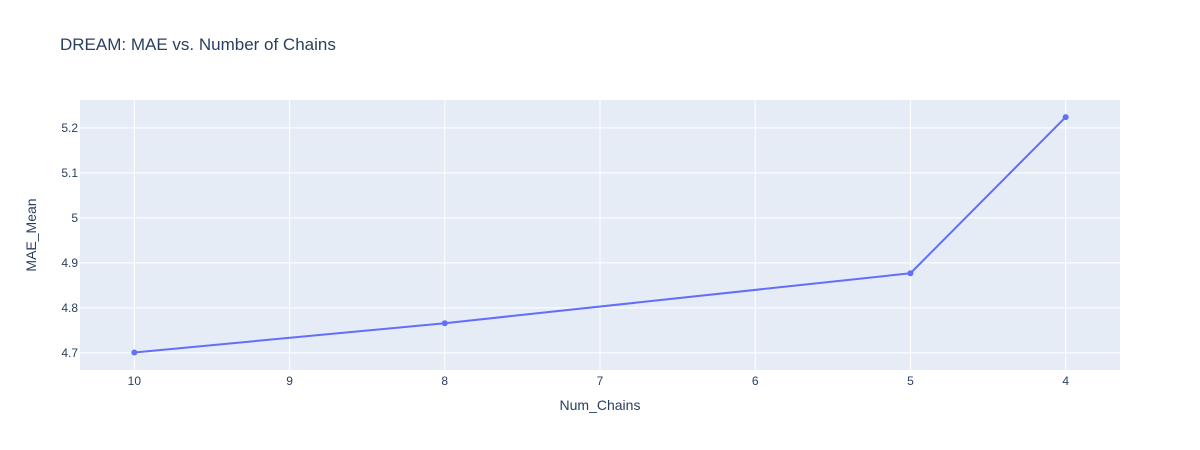 This screenshot has width=1200, height=450. What do you see at coordinates (600, 405) in the screenshot?
I see `x-axis-title: Num_Chains` at bounding box center [600, 405].